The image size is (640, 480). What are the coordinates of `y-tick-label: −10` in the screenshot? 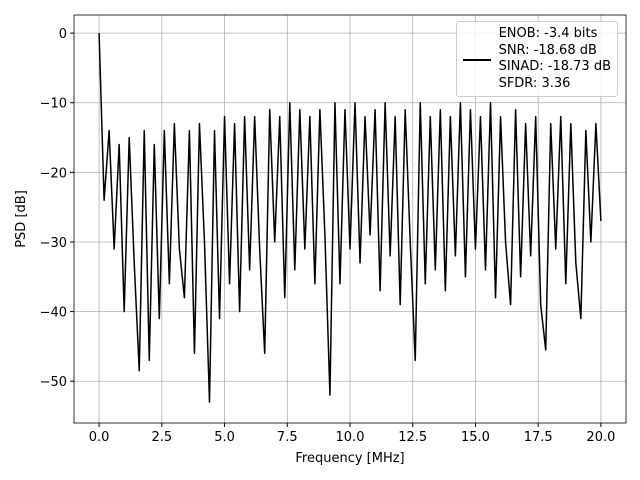 It's located at (53, 104).